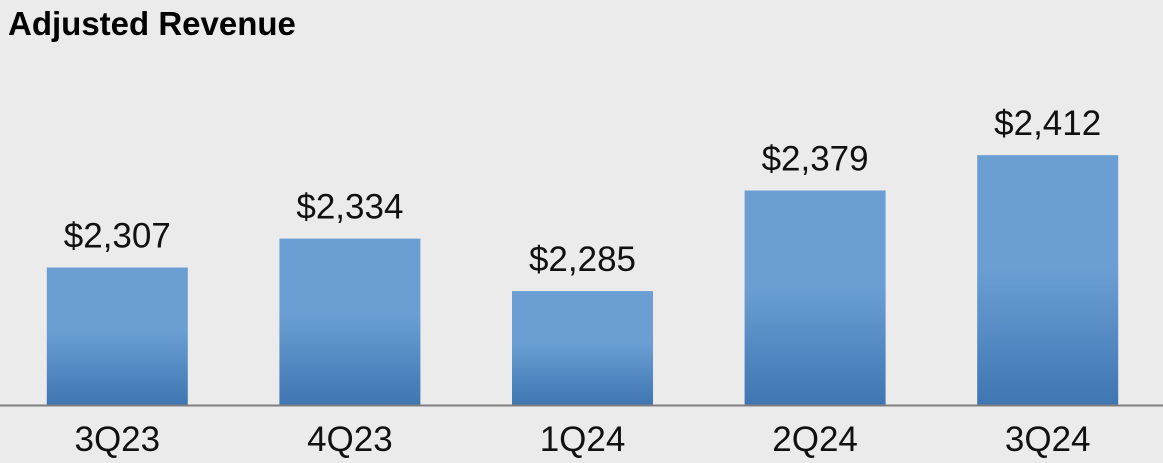 The image size is (1163, 463). What do you see at coordinates (1048, 280) in the screenshot?
I see `bar-3q24` at bounding box center [1048, 280].